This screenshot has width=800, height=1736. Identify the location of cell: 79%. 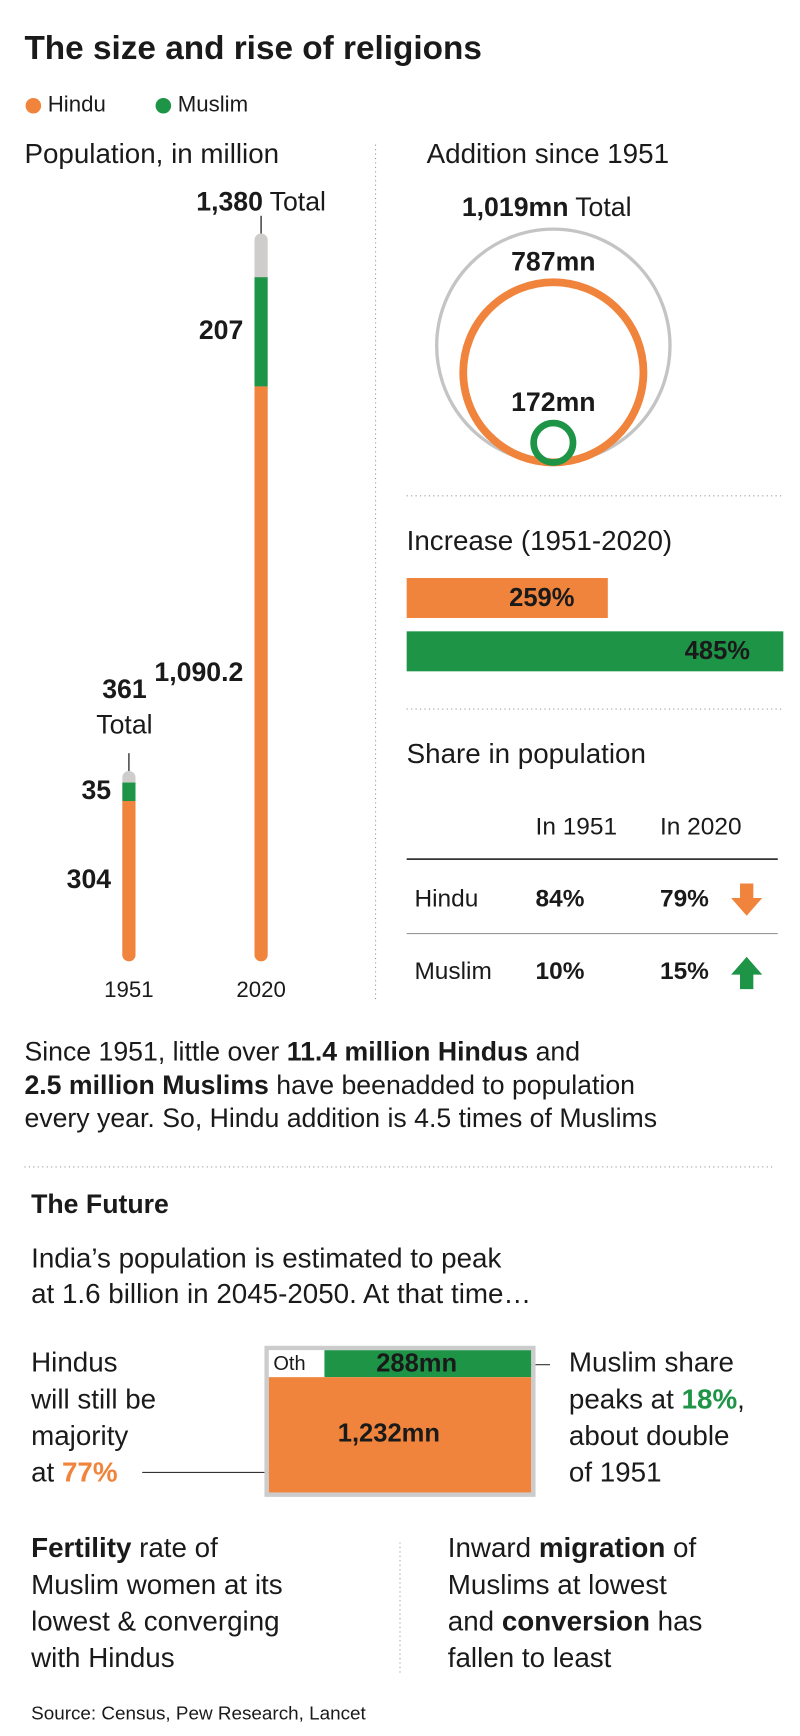
(684, 899).